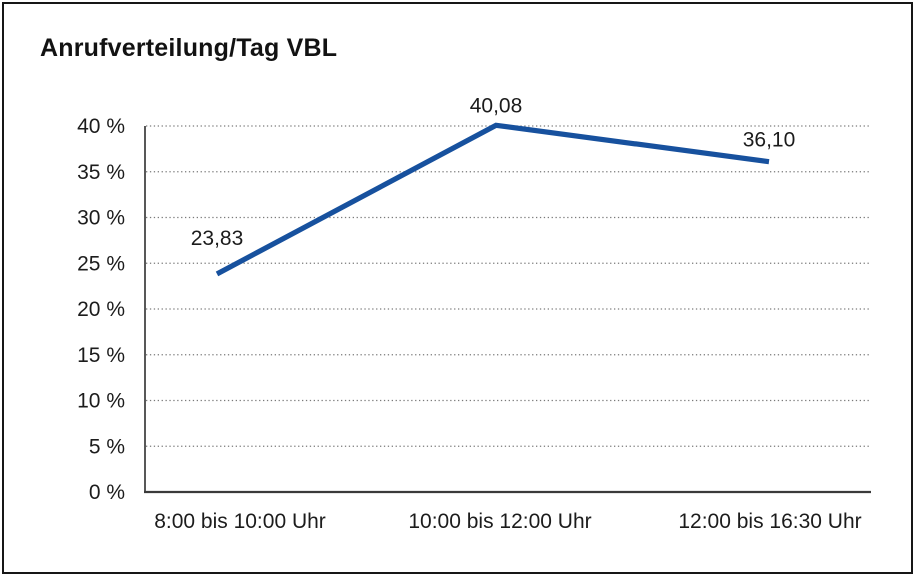  I want to click on data-point-label: 40,08, so click(496, 105).